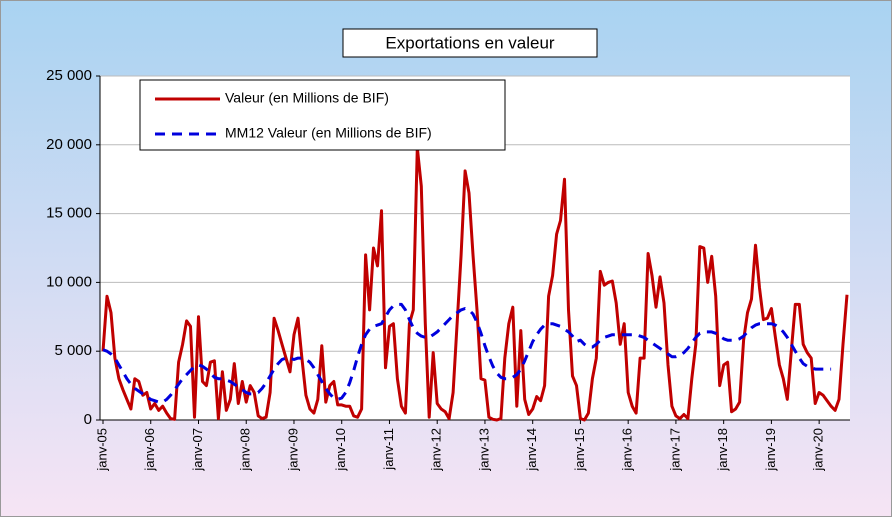  What do you see at coordinates (483, 450) in the screenshot?
I see `x-tick-label: janv-13` at bounding box center [483, 450].